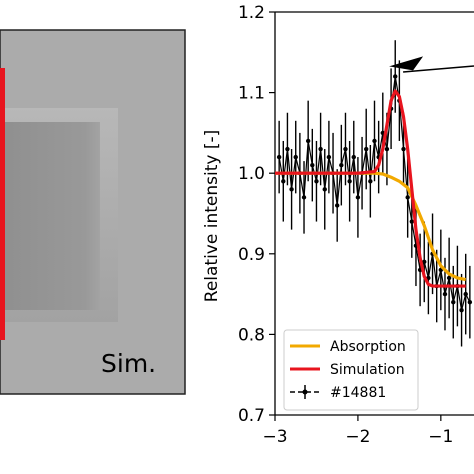  Describe the element at coordinates (251, 13) in the screenshot. I see `y-tick-label: 1.2` at that location.